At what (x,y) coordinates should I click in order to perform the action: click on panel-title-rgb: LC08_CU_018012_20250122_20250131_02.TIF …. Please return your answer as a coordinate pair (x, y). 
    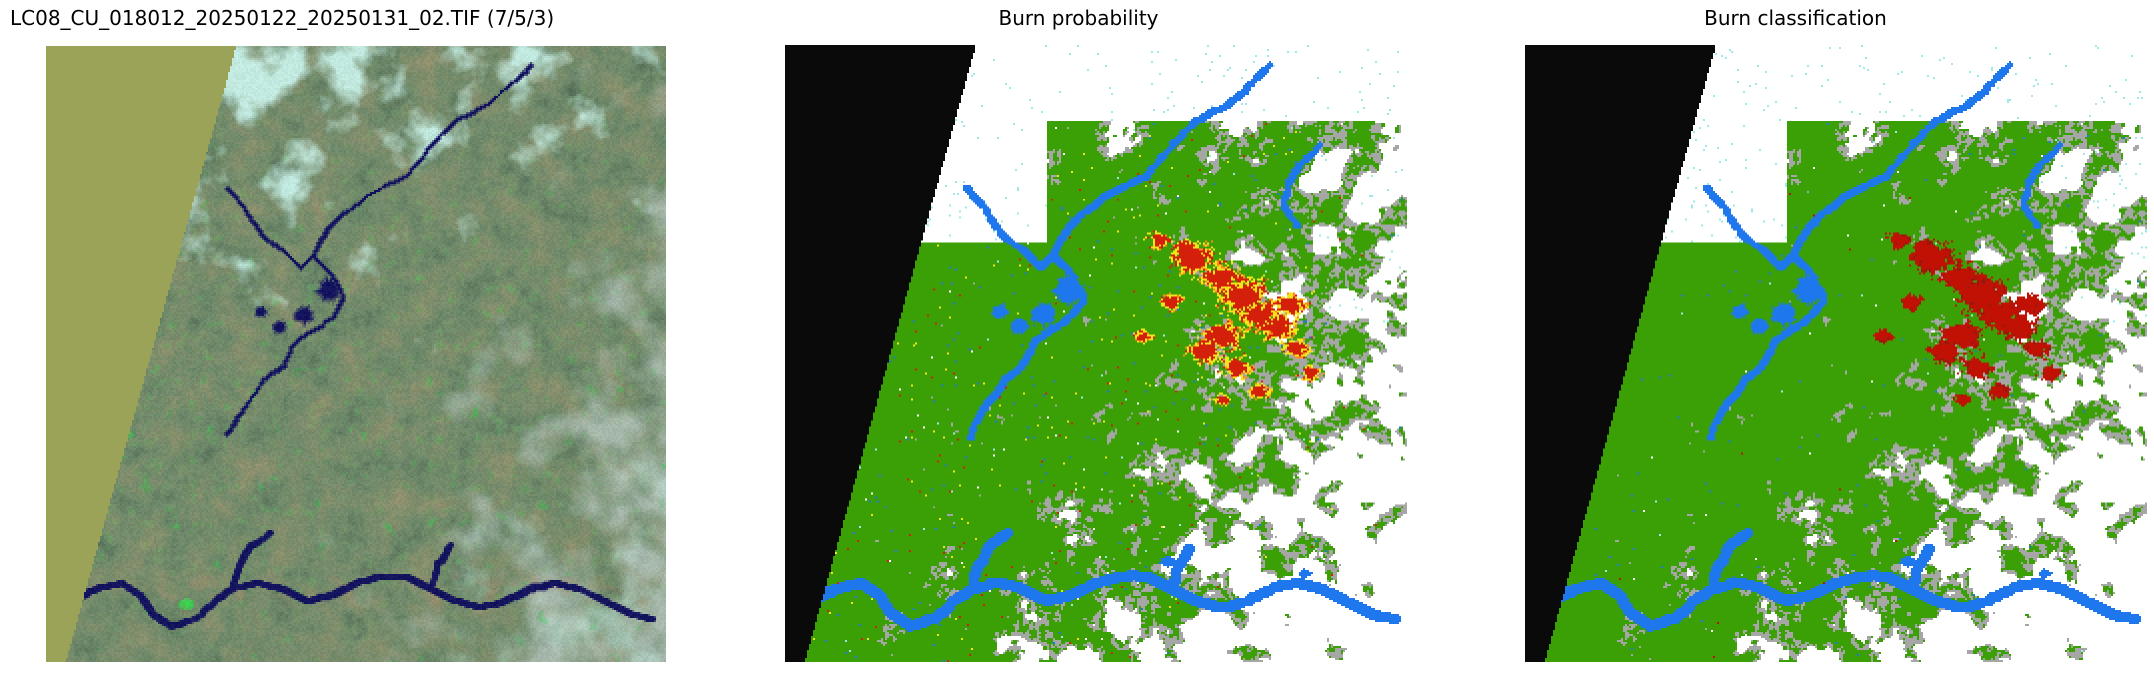
    Looking at the image, I should click on (282, 18).